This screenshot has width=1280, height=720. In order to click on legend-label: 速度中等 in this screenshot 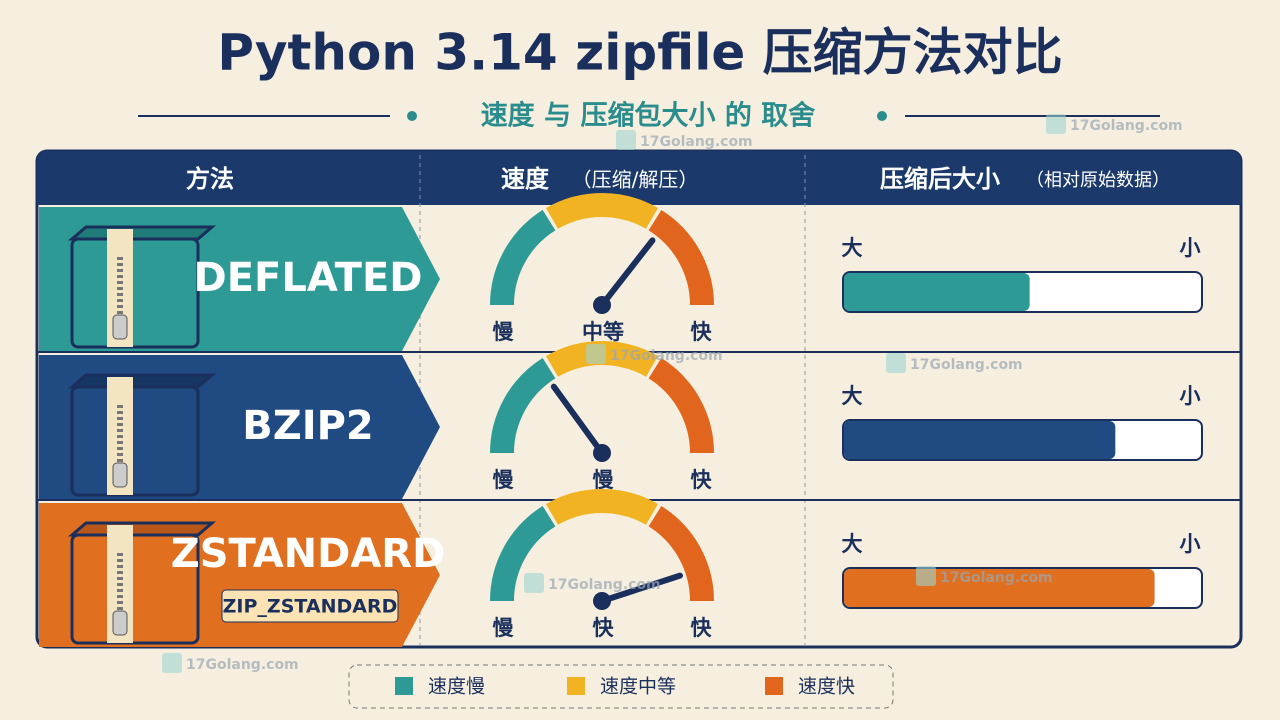, I will do `click(638, 687)`.